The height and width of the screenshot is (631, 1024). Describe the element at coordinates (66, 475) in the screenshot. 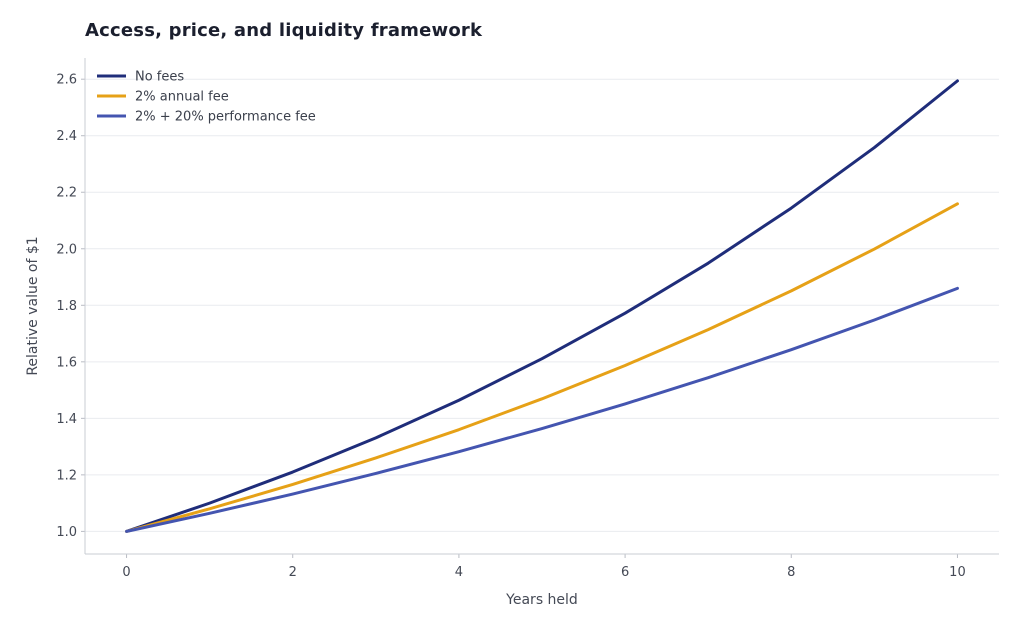

I see `y-tick-label: 1.2` at that location.